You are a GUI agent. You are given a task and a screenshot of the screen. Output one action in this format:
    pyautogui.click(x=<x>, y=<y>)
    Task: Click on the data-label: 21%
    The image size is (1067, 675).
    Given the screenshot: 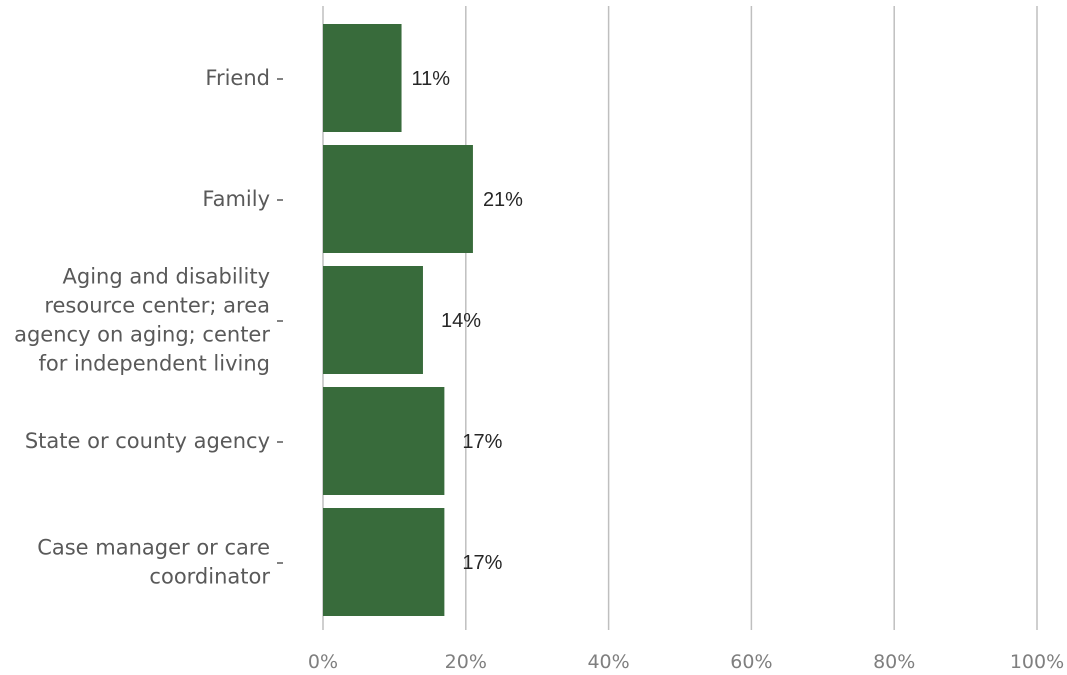 What is the action you would take?
    pyautogui.click(x=503, y=200)
    